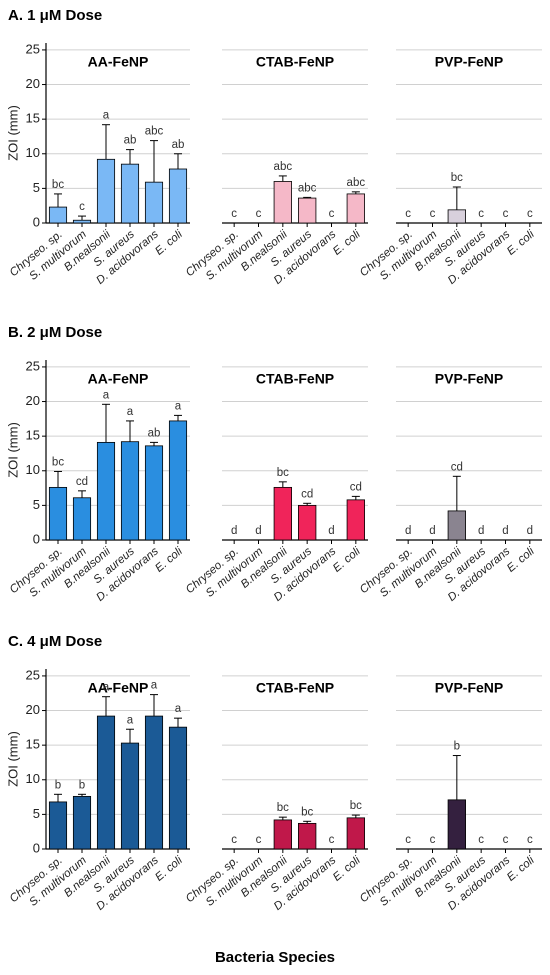  What do you see at coordinates (33, 744) in the screenshot?
I see `y-tick-label: 15` at bounding box center [33, 744].